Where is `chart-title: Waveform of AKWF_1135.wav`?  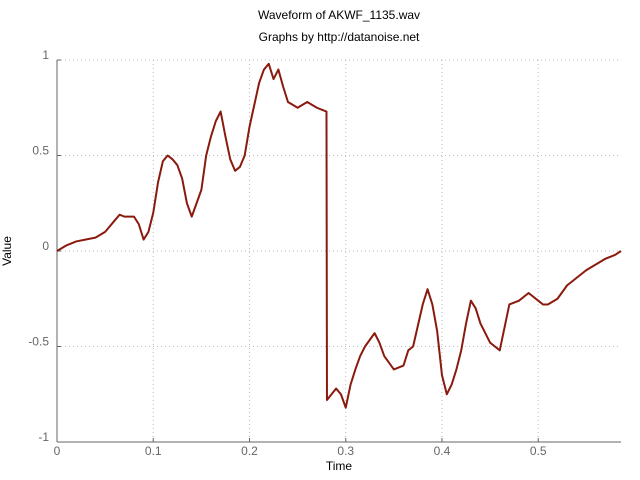 chart-title: Waveform of AKWF_1135.wav is located at coordinates (339, 15).